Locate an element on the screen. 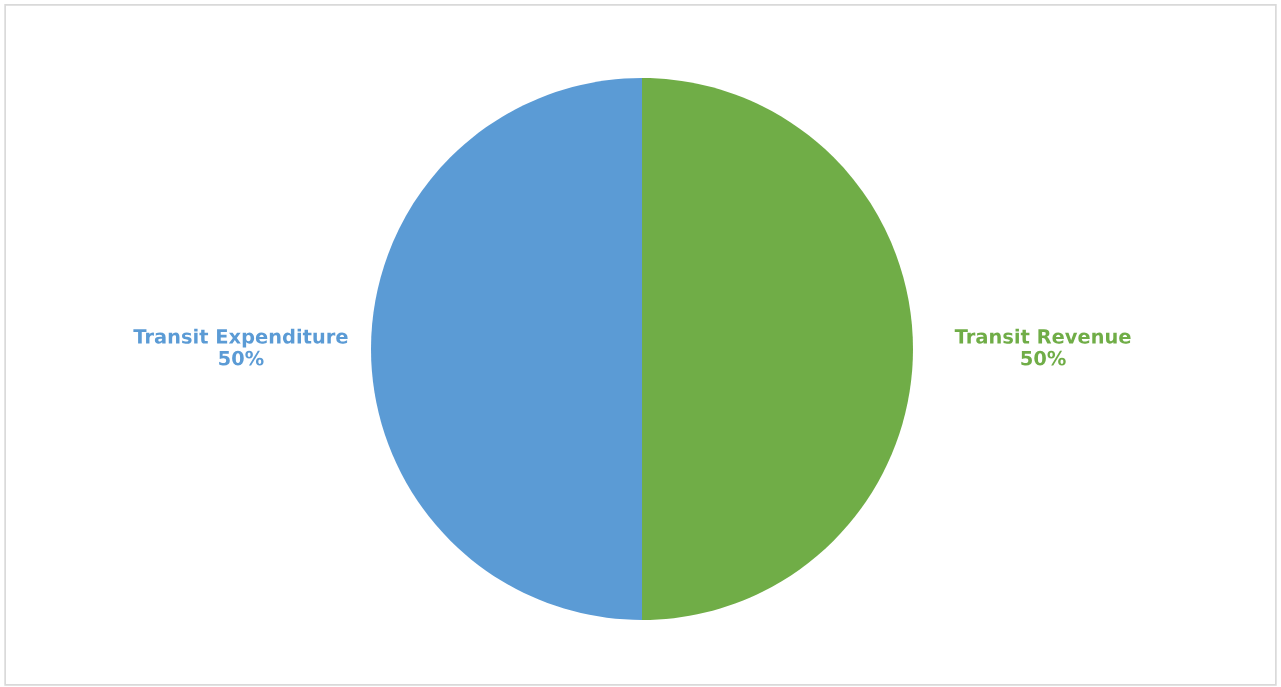 This screenshot has width=1281, height=687. slice-label: Transit Revenue is located at coordinates (1042, 336).